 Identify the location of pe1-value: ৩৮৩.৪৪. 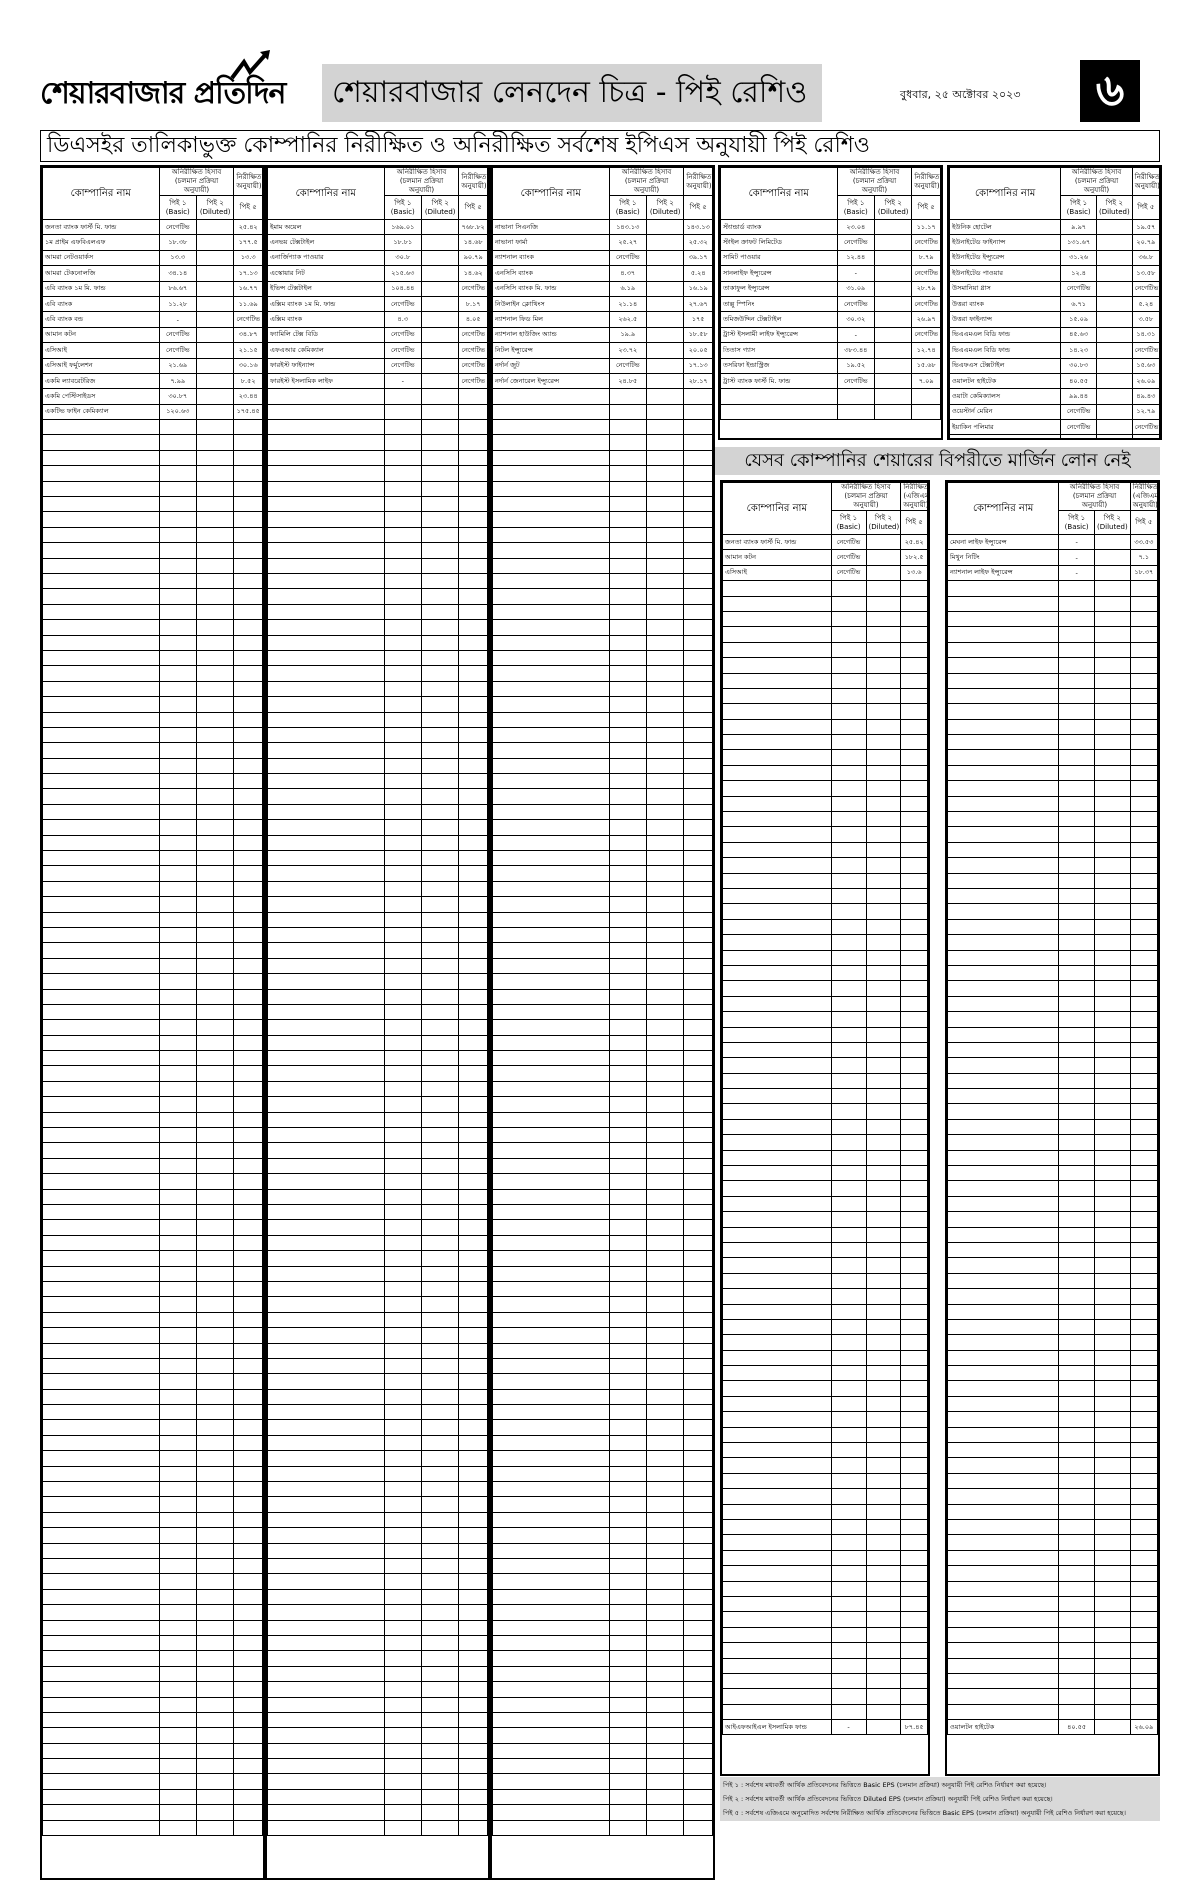
(856, 350).